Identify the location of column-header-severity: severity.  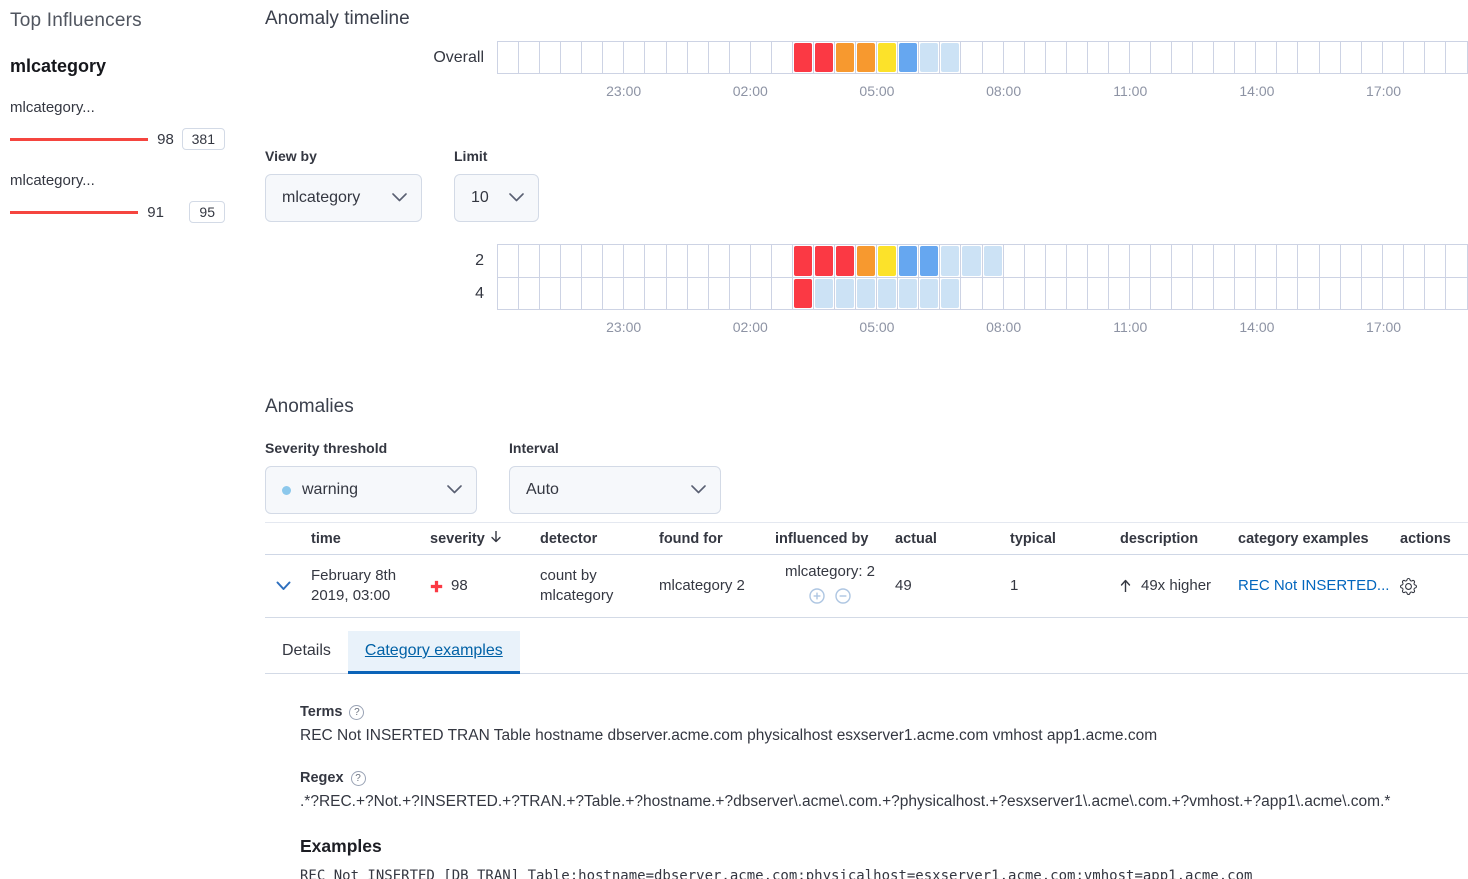
(485, 538).